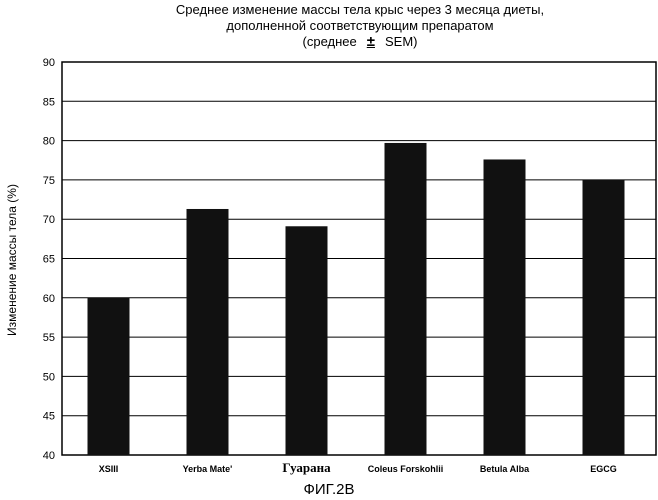  What do you see at coordinates (49, 102) in the screenshot?
I see `y-tick-label: 85` at bounding box center [49, 102].